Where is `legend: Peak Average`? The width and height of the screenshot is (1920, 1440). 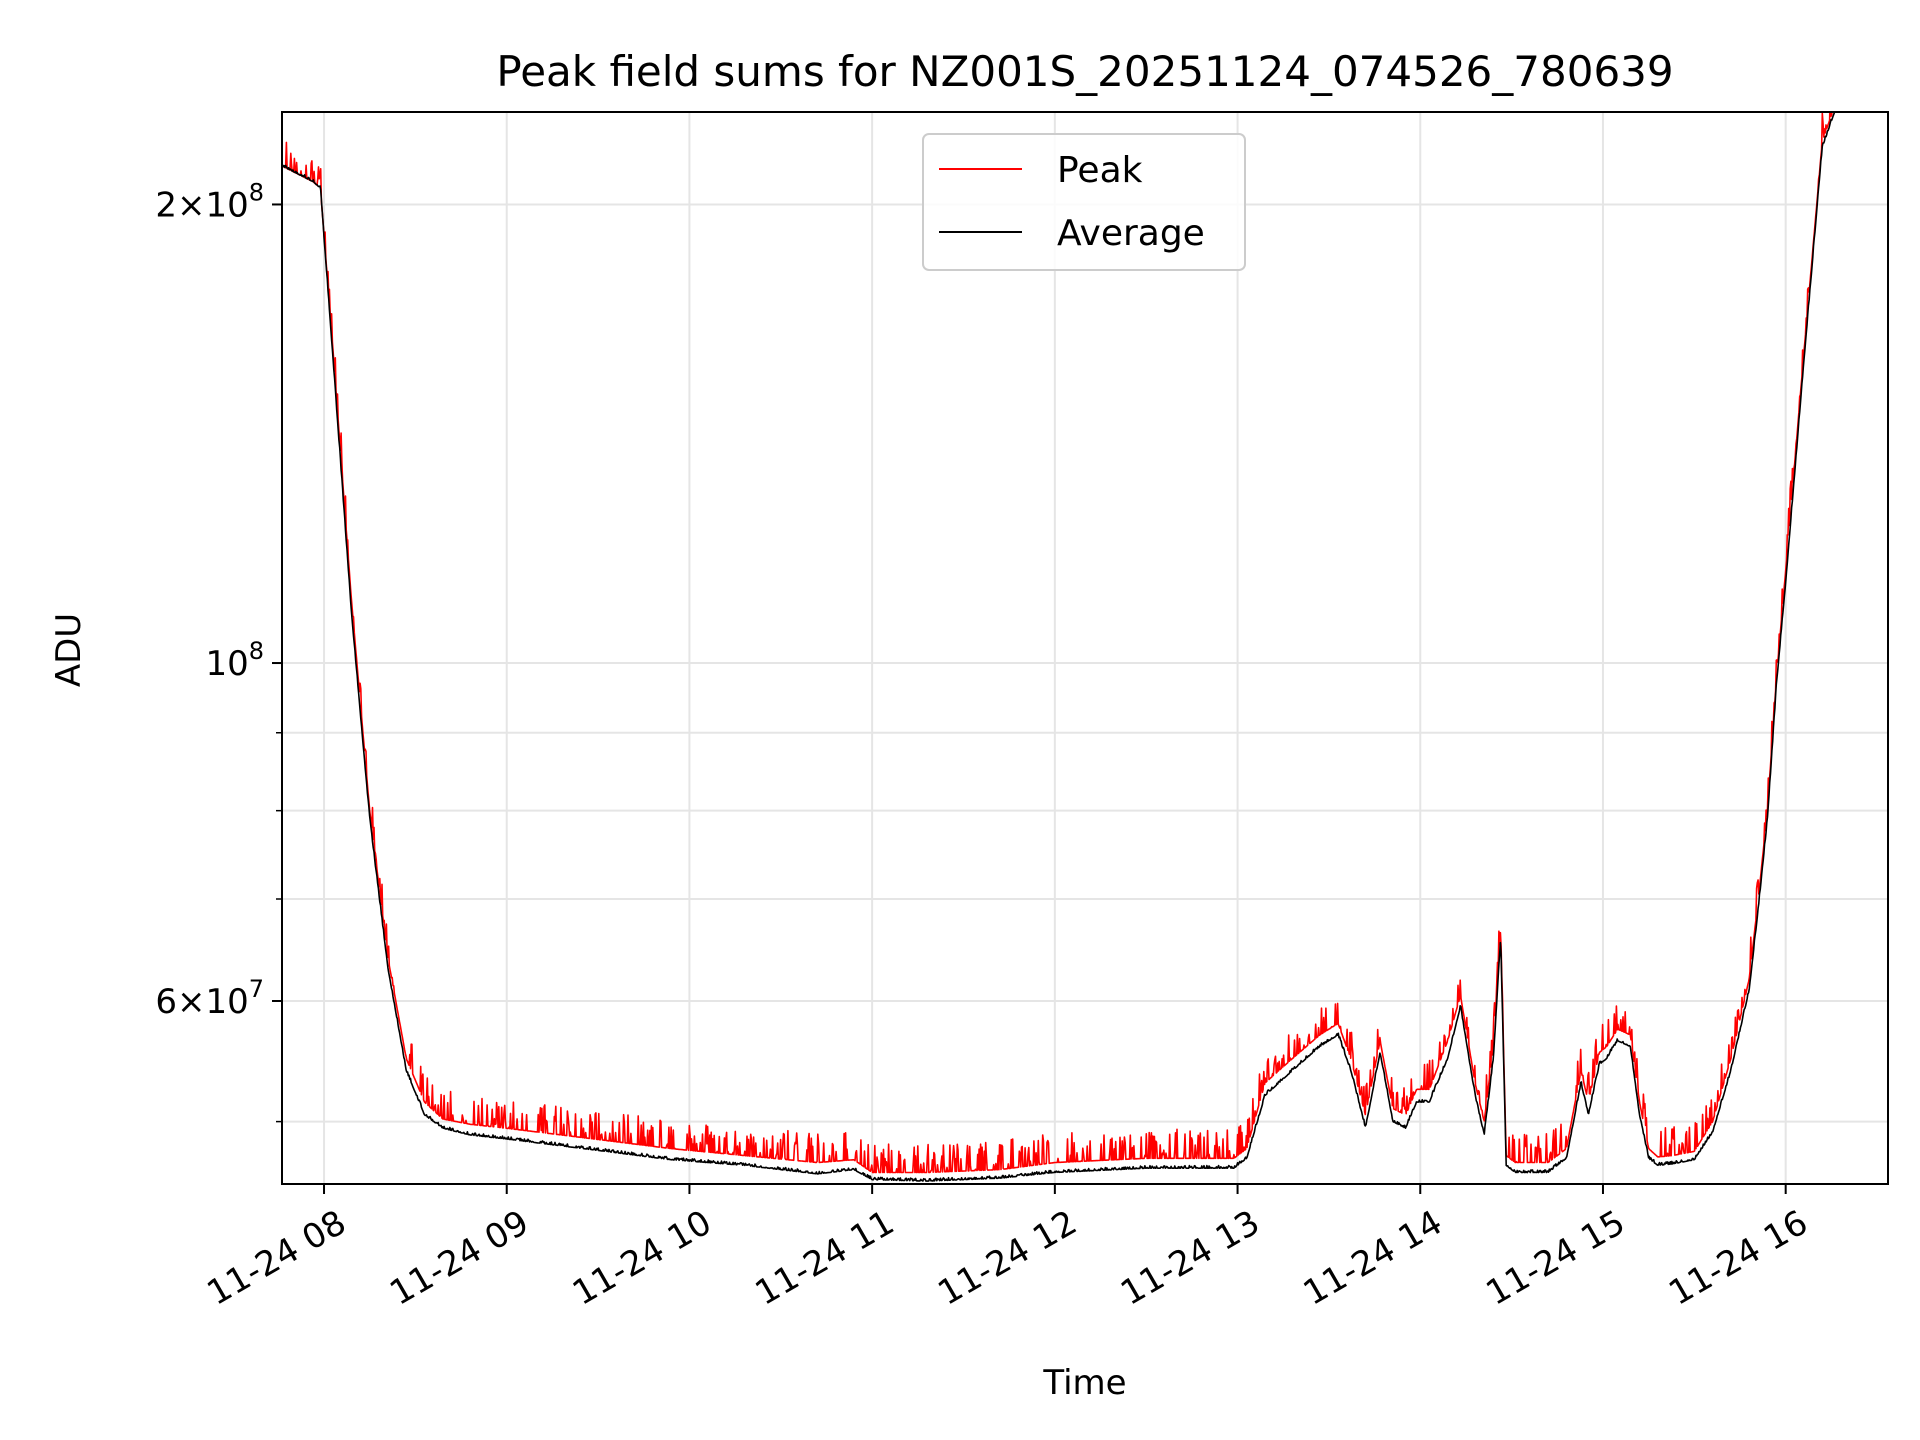 legend: Peak Average is located at coordinates (1084, 202).